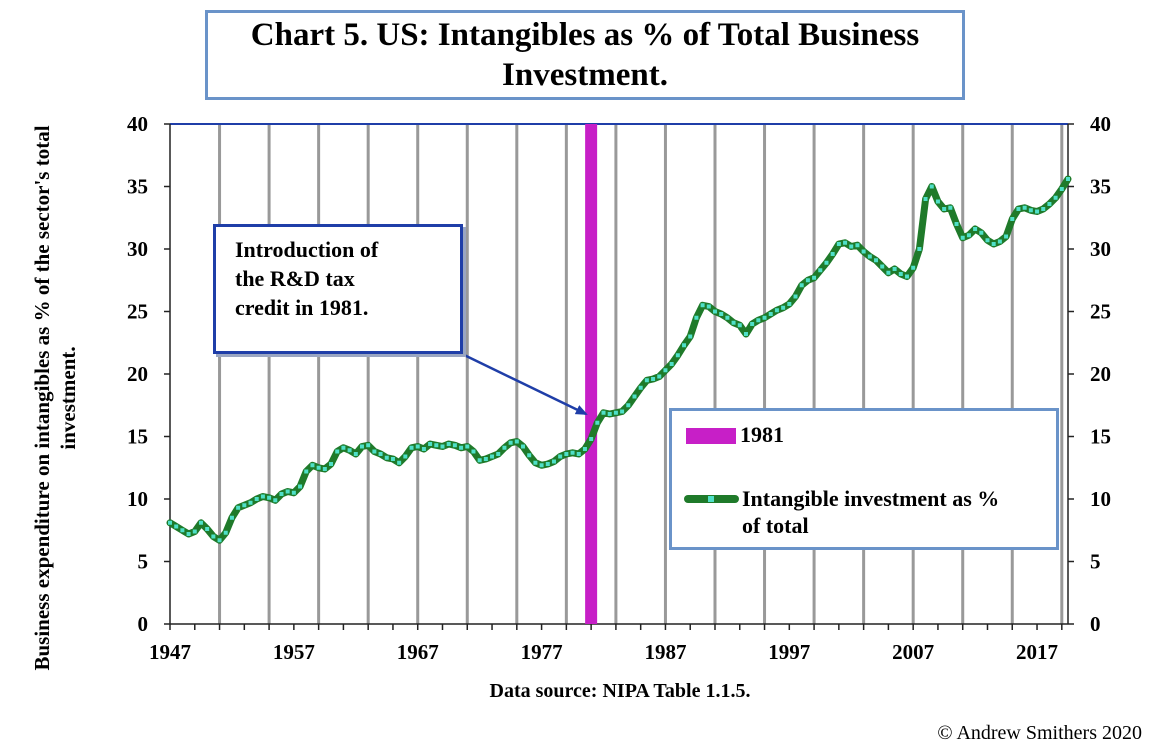 Image resolution: width=1164 pixels, height=752 pixels. Describe the element at coordinates (711, 436) in the screenshot. I see `legend-swatch-1981` at that location.